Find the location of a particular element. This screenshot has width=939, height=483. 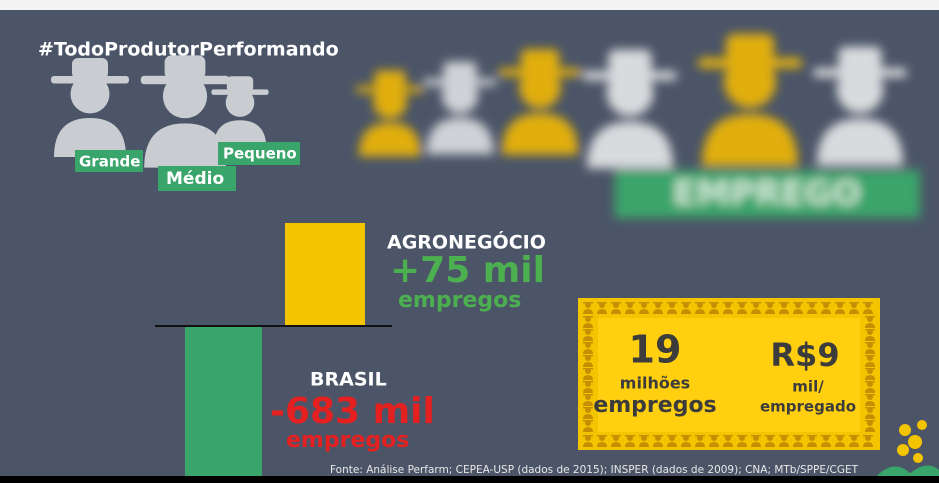

agro-bar is located at coordinates (325, 274).